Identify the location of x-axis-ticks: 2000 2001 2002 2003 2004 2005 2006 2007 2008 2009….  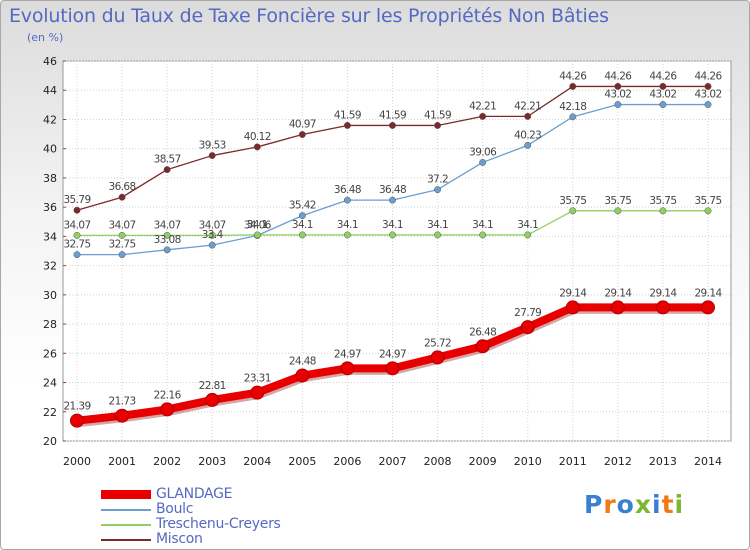
(392, 461).